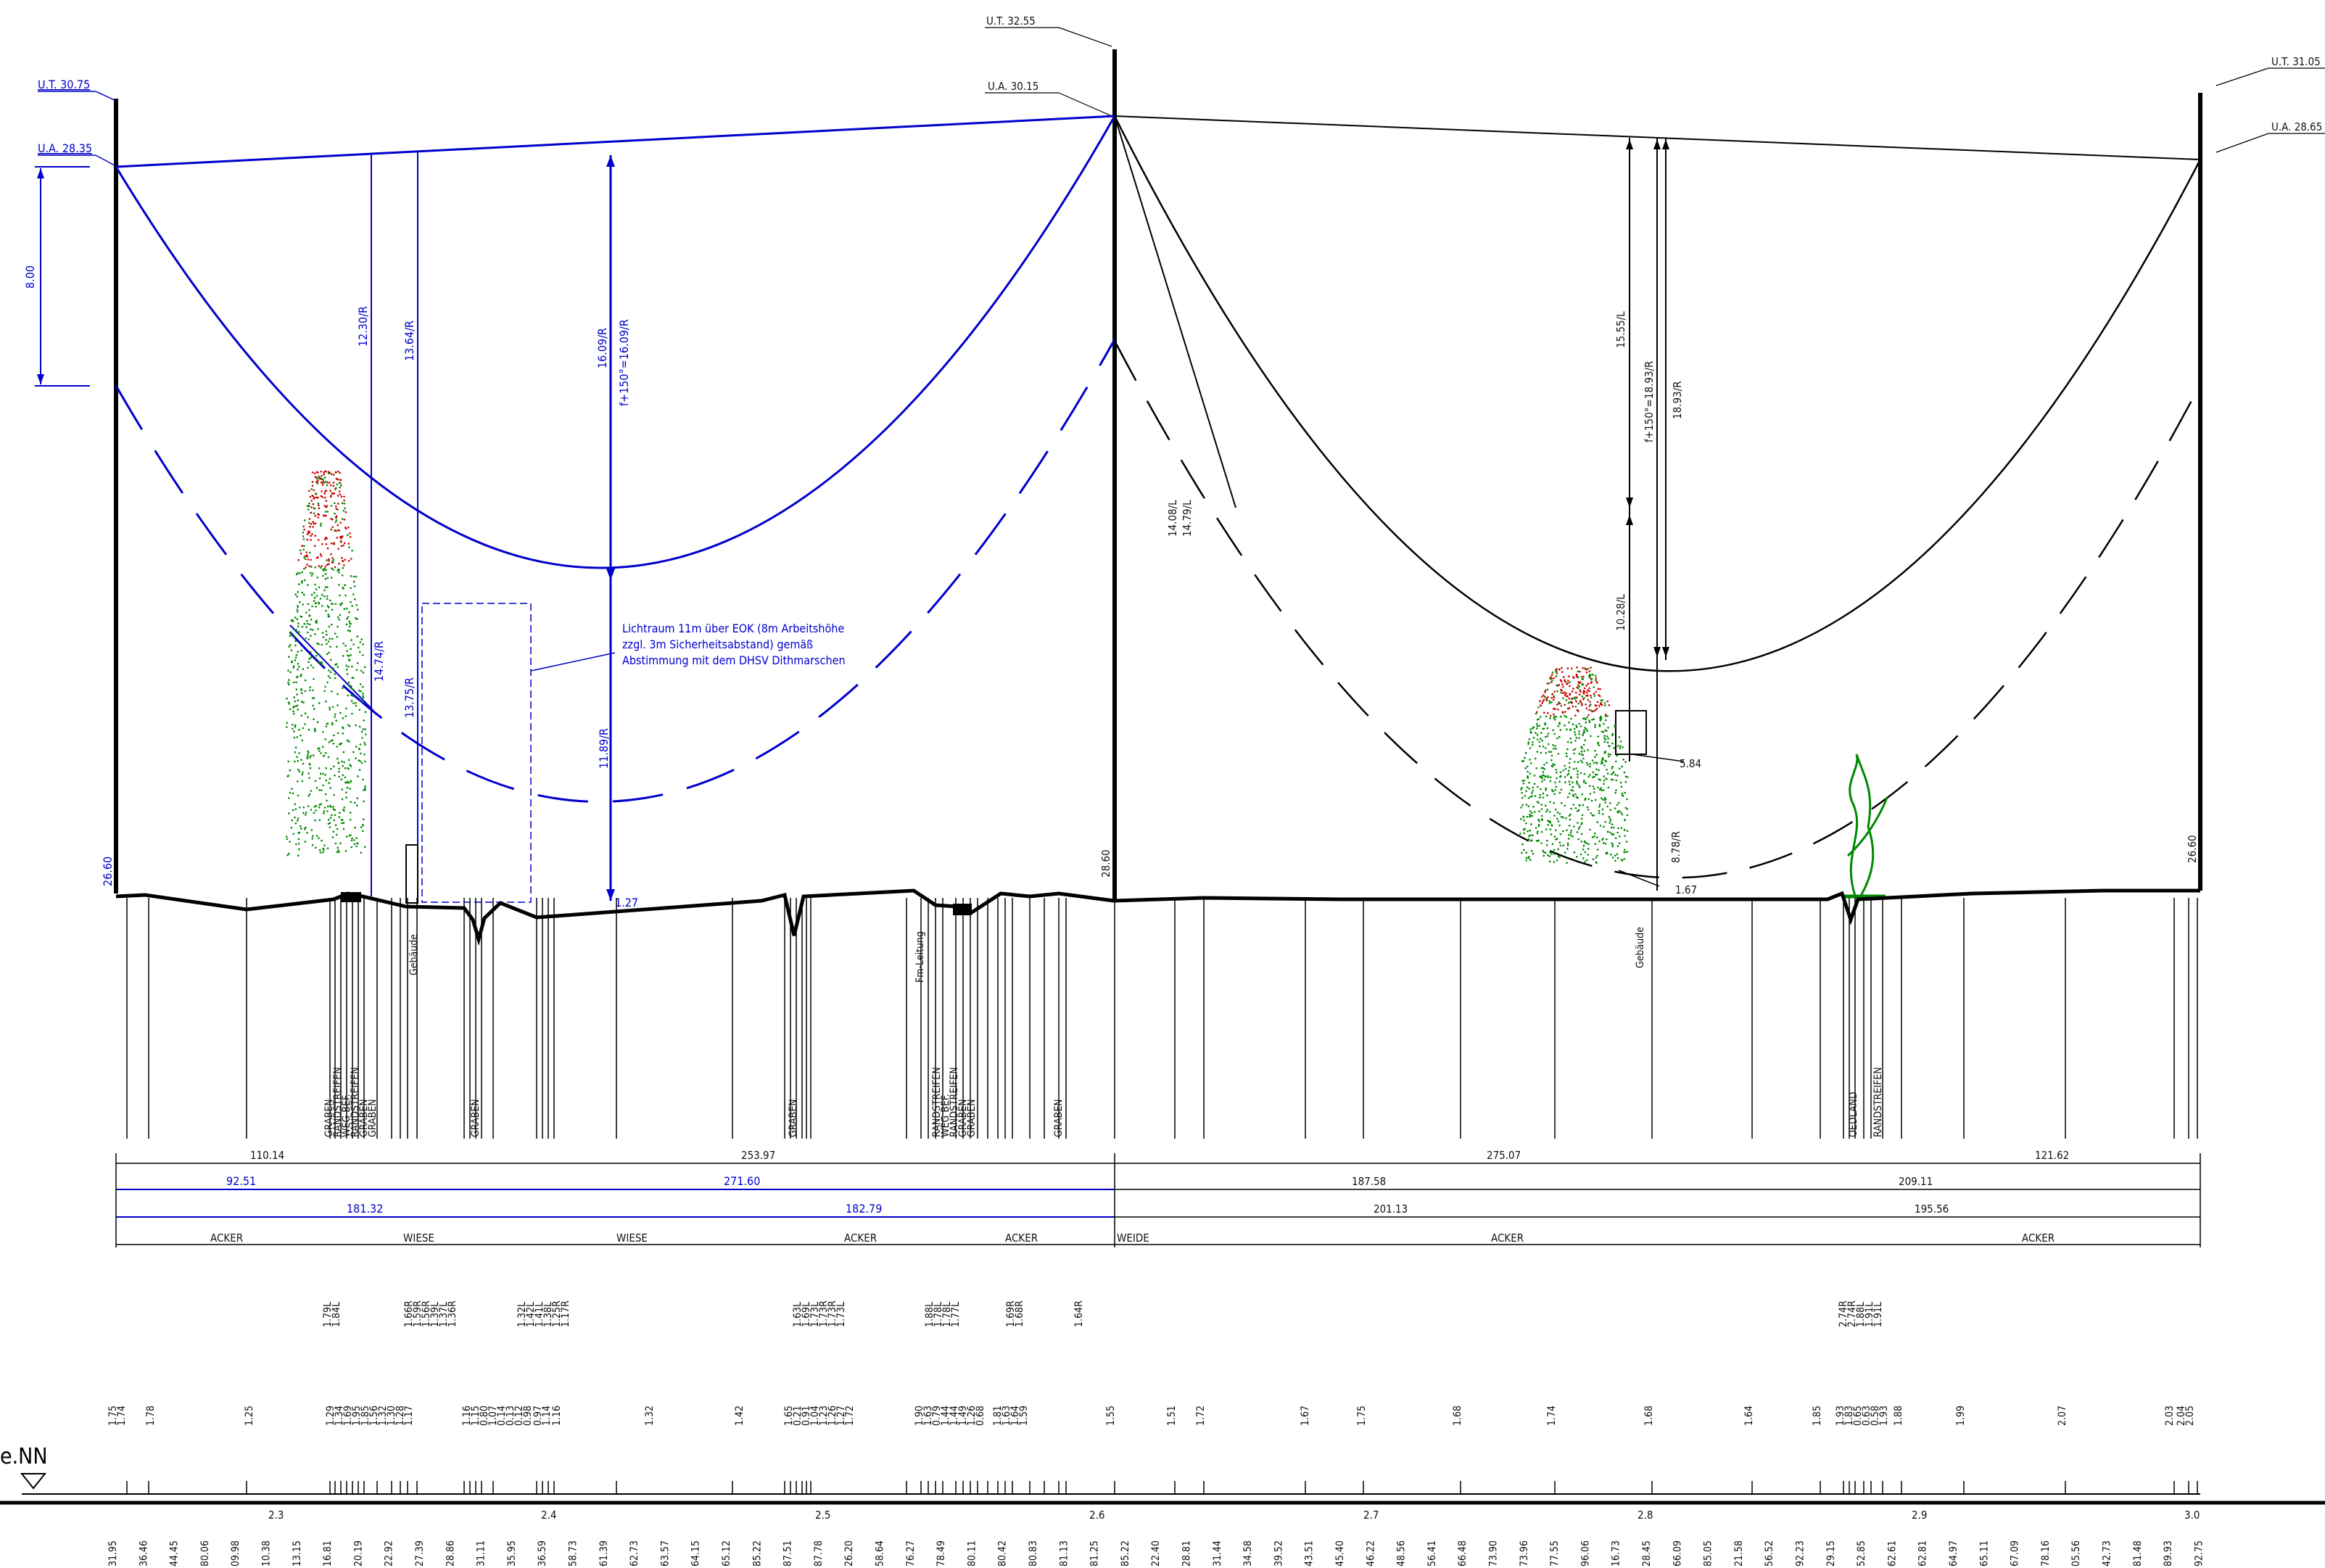 The image size is (2325, 1568). I want to click on tree-left, so click(326, 663).